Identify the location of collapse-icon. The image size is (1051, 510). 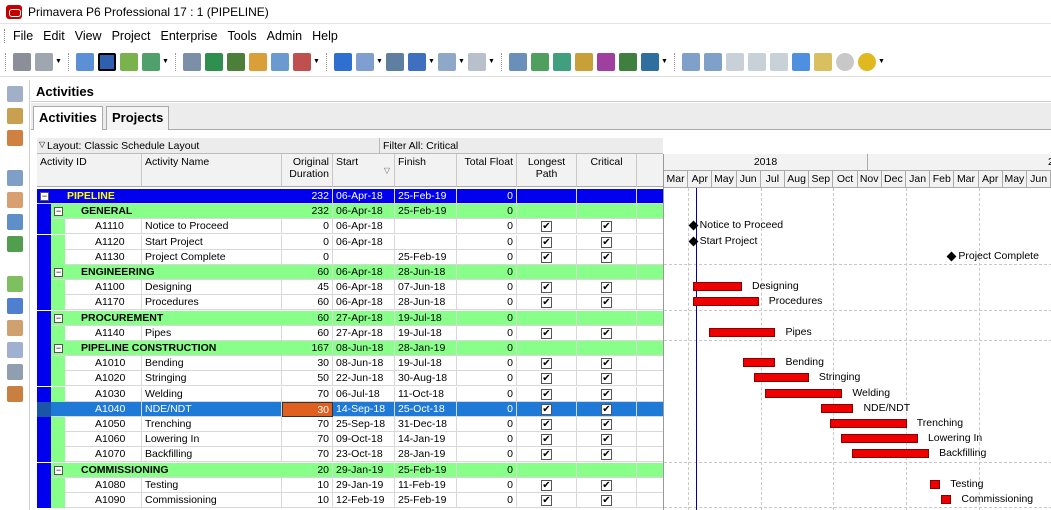
(779, 61).